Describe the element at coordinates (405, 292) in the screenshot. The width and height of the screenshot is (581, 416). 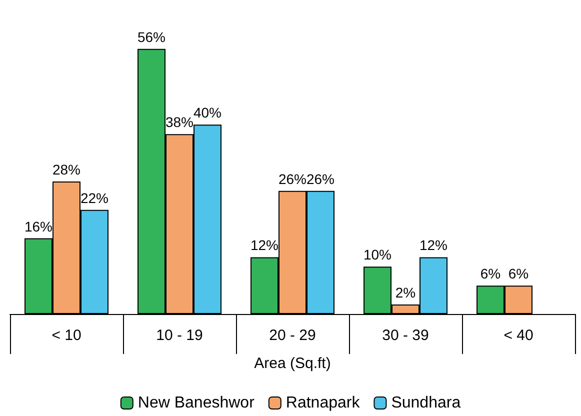
I see `data-label: 2%` at that location.